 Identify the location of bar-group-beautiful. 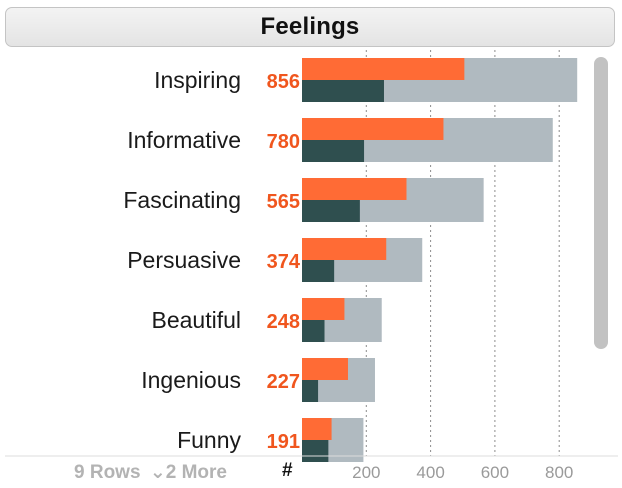
(342, 320).